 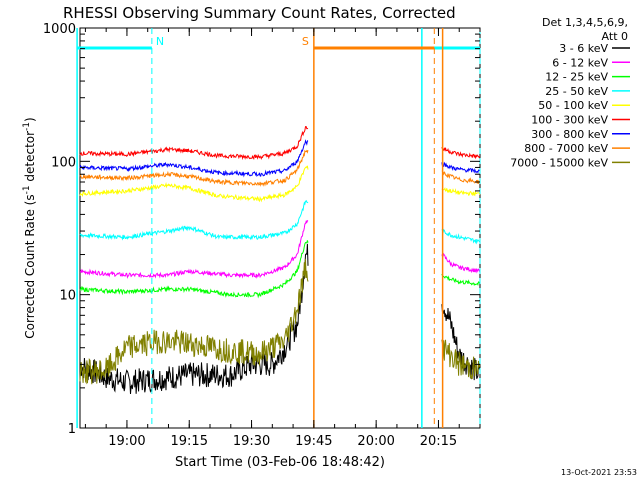 I want to click on legend-header: Att 0, so click(x=615, y=36).